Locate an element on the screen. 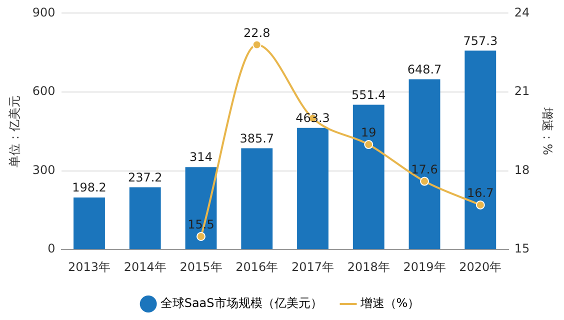 This screenshot has width=564, height=320. y2-tick-label: 18 is located at coordinates (522, 169).